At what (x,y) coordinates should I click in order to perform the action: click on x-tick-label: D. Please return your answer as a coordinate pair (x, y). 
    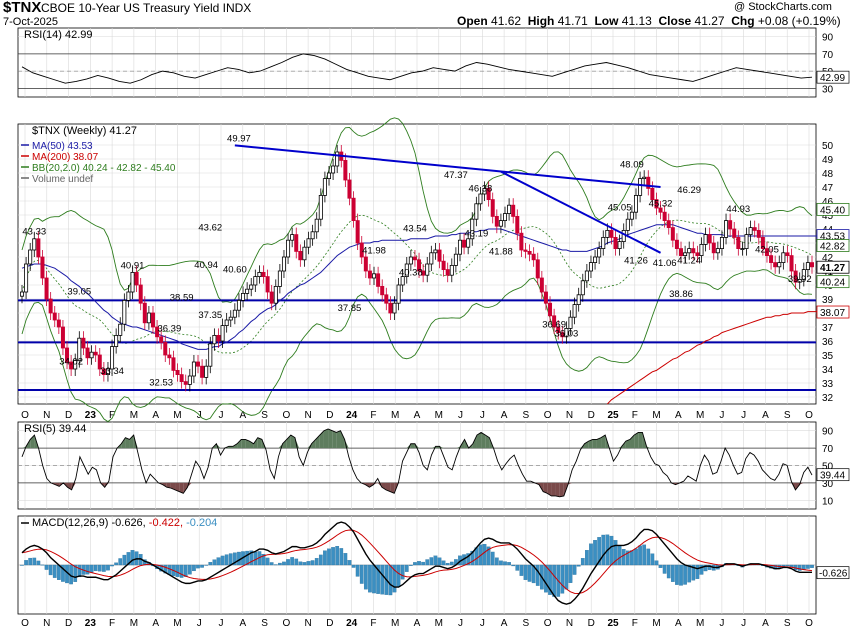
    Looking at the image, I should click on (329, 623).